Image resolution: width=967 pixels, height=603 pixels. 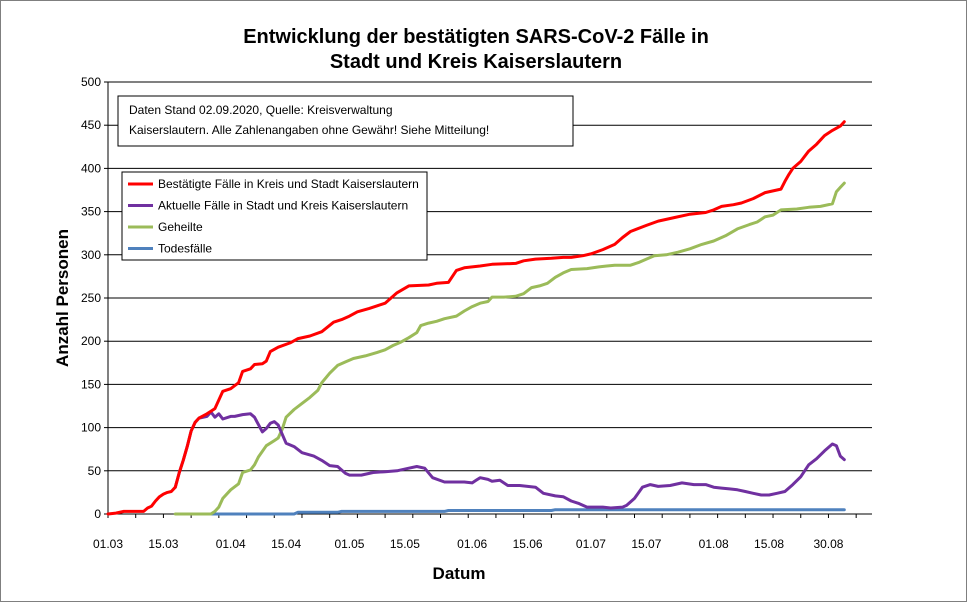 I want to click on x-tick-label: 01.07, so click(x=591, y=544).